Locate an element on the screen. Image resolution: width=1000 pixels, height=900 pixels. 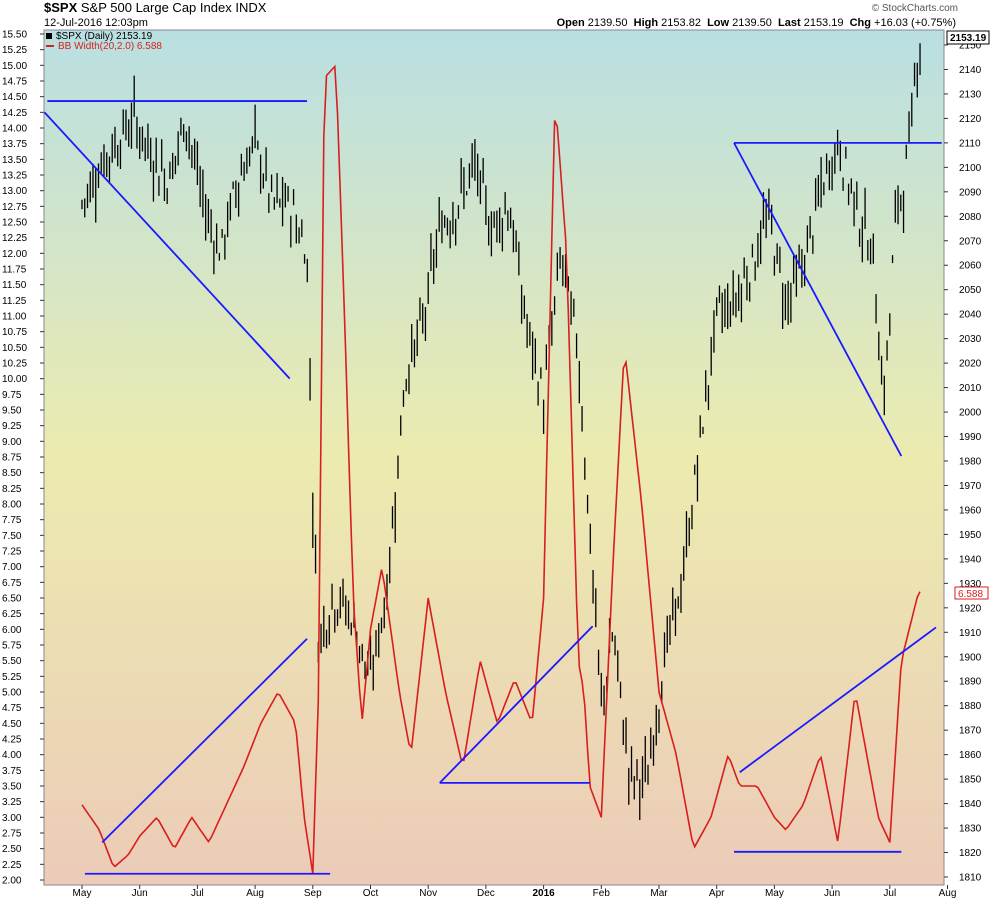
right-tick-label: 1900 is located at coordinates (970, 657).